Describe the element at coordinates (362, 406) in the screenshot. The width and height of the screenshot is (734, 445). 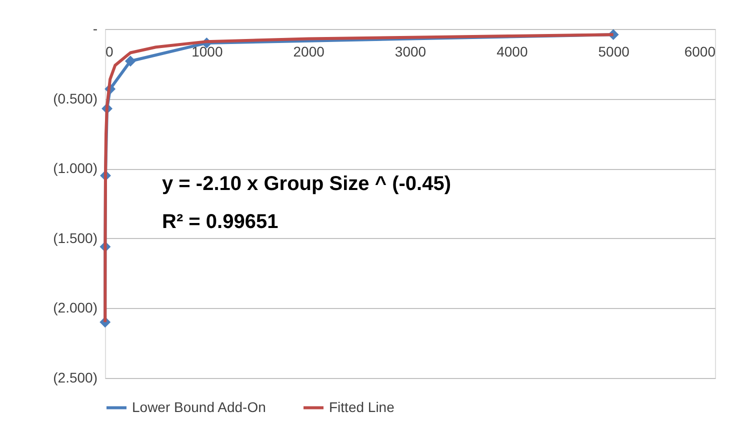
I see `legend-label: Fitted Line` at that location.